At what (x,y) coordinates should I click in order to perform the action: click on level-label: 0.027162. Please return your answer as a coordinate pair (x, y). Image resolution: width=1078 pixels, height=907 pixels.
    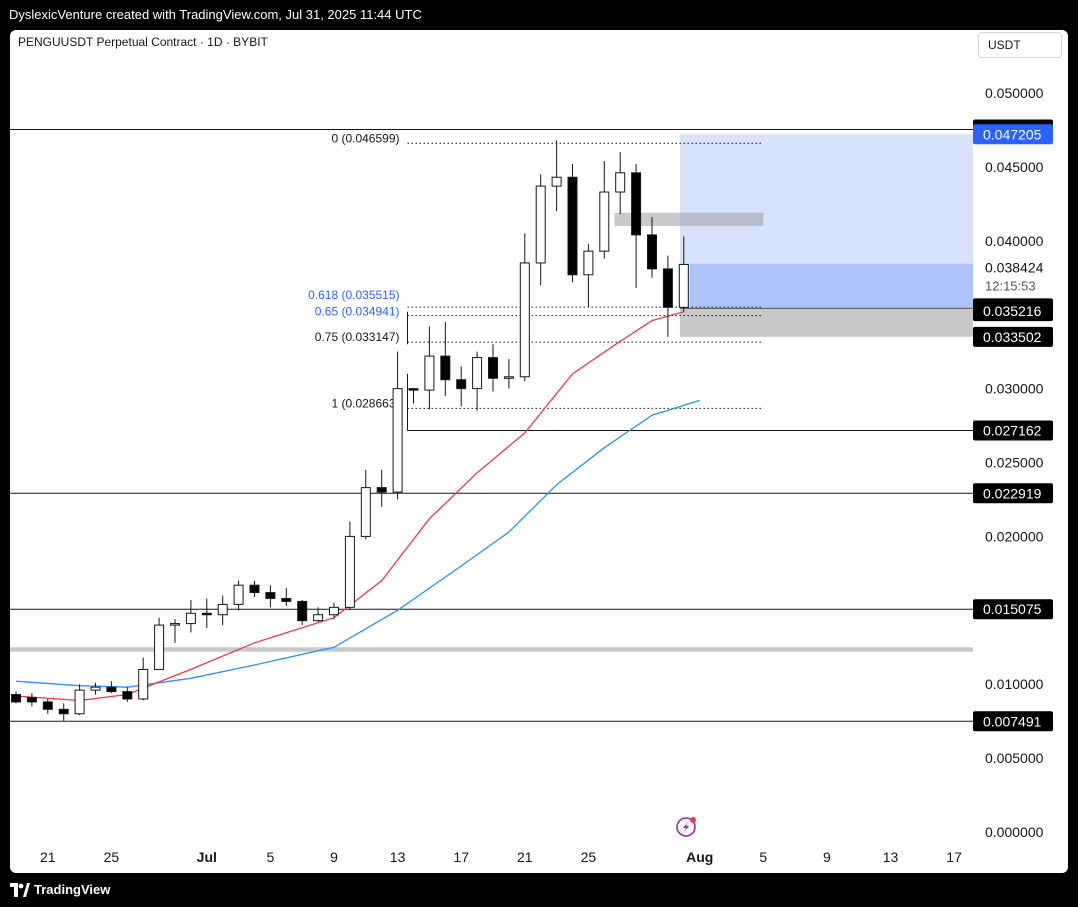
    Looking at the image, I should click on (1012, 431).